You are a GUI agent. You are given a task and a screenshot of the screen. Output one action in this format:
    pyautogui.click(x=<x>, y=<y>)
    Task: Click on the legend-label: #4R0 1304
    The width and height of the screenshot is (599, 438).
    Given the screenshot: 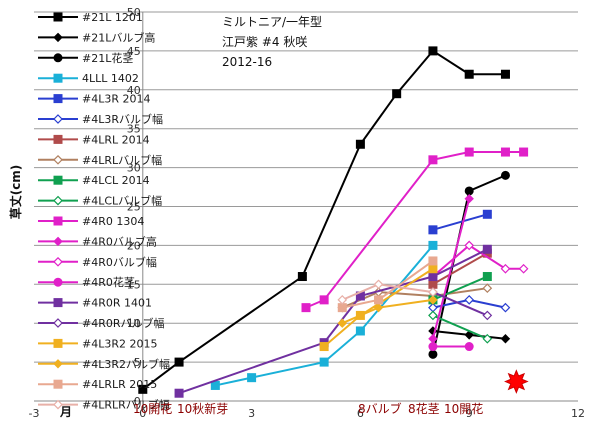 What is the action you would take?
    pyautogui.click(x=113, y=221)
    